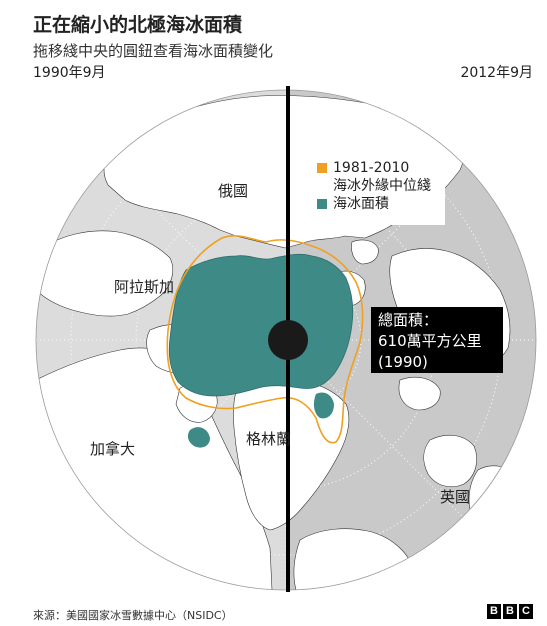 The height and width of the screenshot is (626, 547). Describe the element at coordinates (153, 51) in the screenshot. I see `page-subtitle: 拖移綫中央的圓鈕查看海冰面積變化` at that location.